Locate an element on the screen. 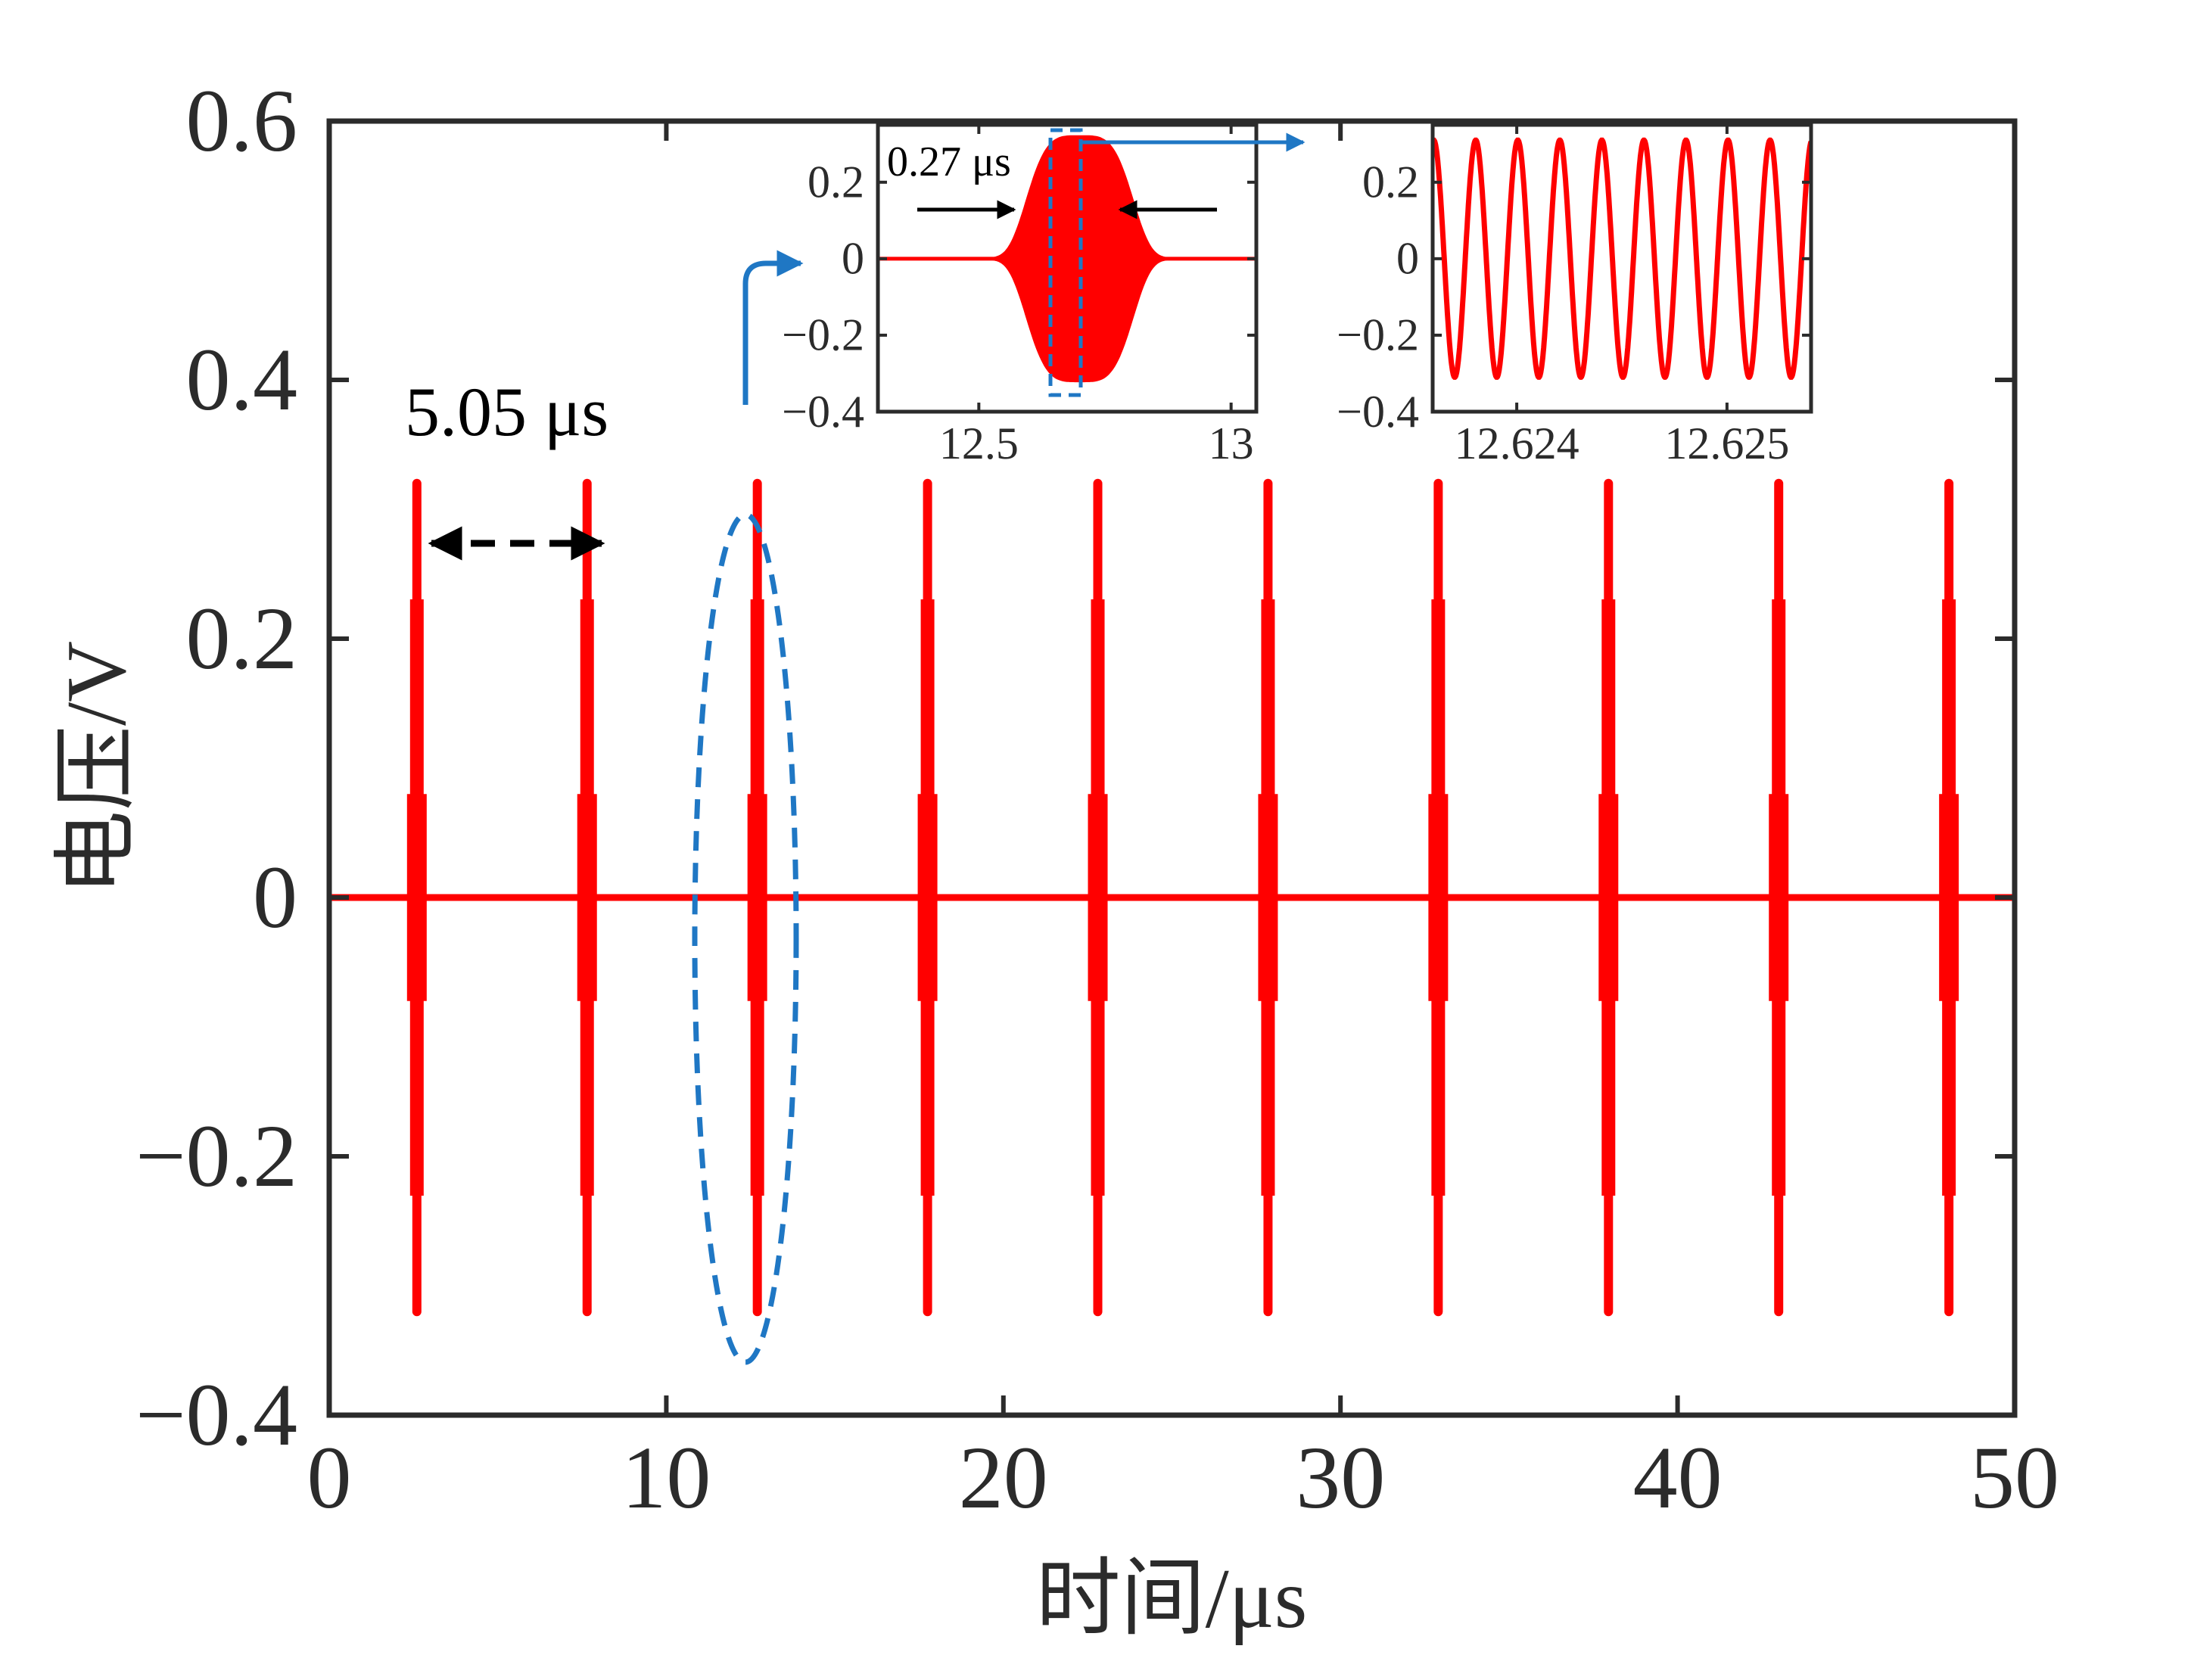  x-tick-label: 13 is located at coordinates (1231, 443).